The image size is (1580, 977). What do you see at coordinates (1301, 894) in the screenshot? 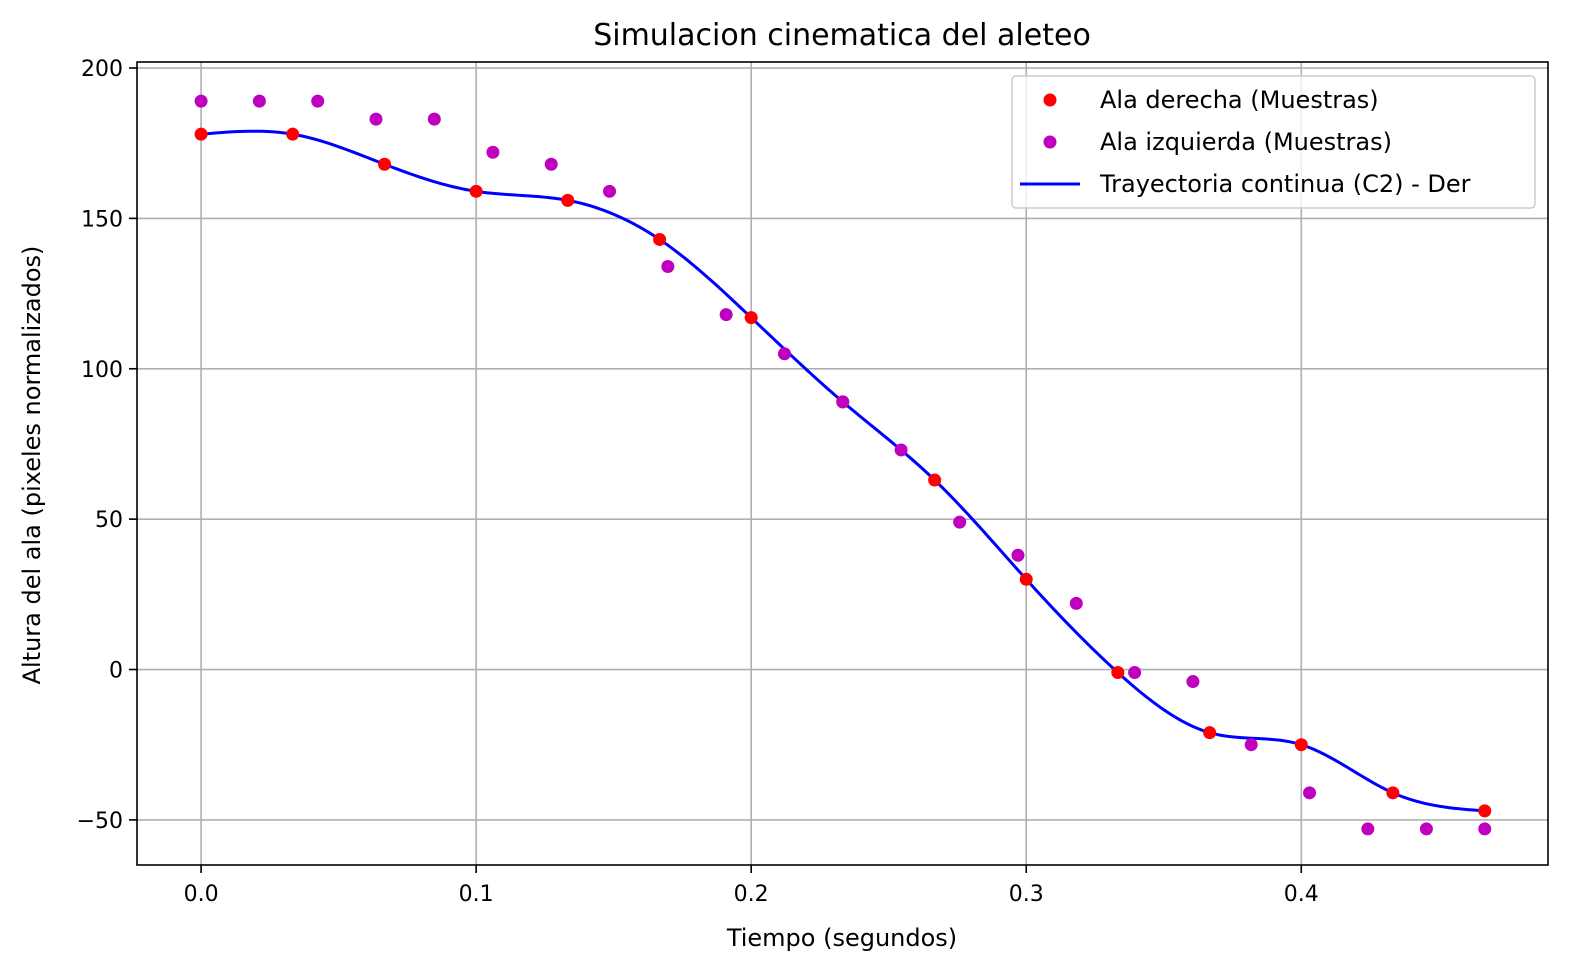
I see `x-tick-label: 0.4` at bounding box center [1301, 894].